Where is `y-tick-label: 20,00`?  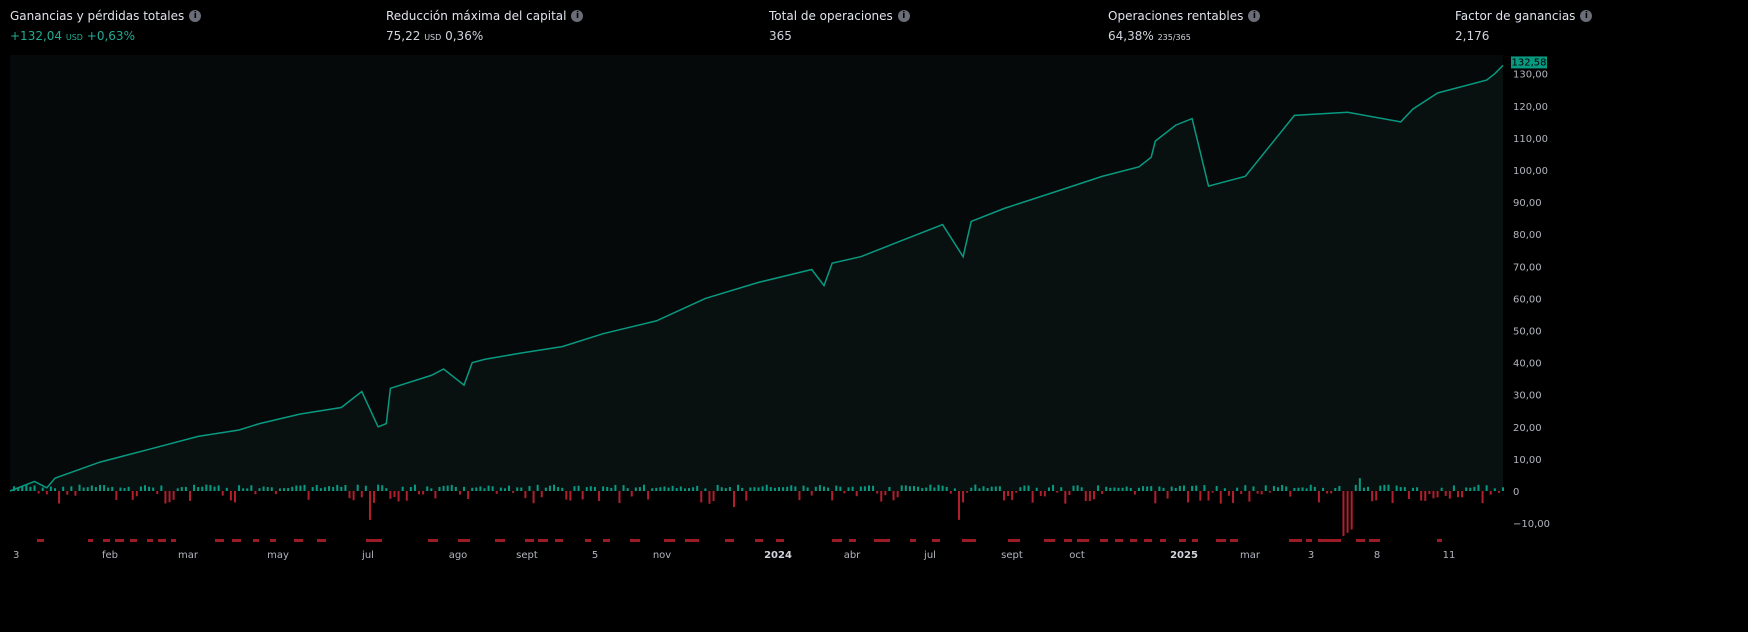 y-tick-label: 20,00 is located at coordinates (1527, 428).